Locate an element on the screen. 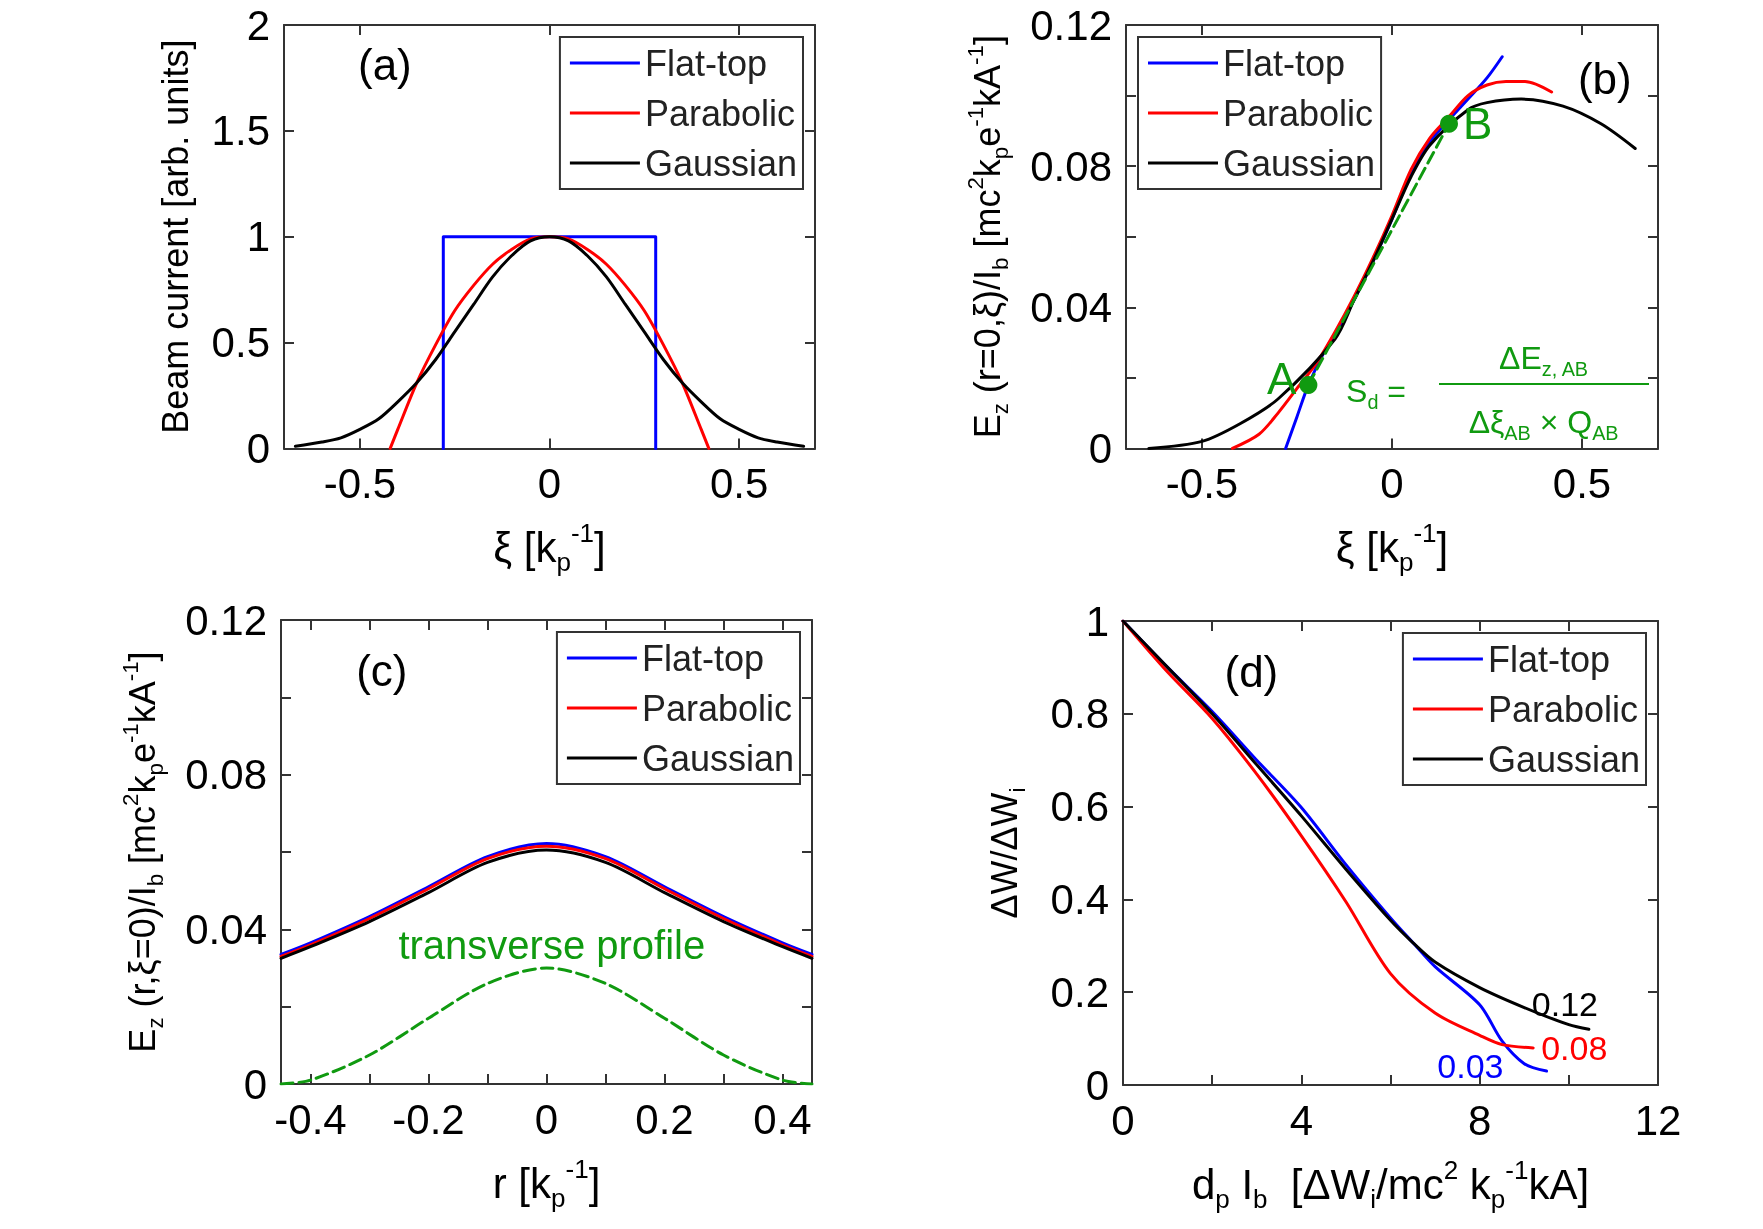  y-tick-label: 1.5 is located at coordinates (240, 131).